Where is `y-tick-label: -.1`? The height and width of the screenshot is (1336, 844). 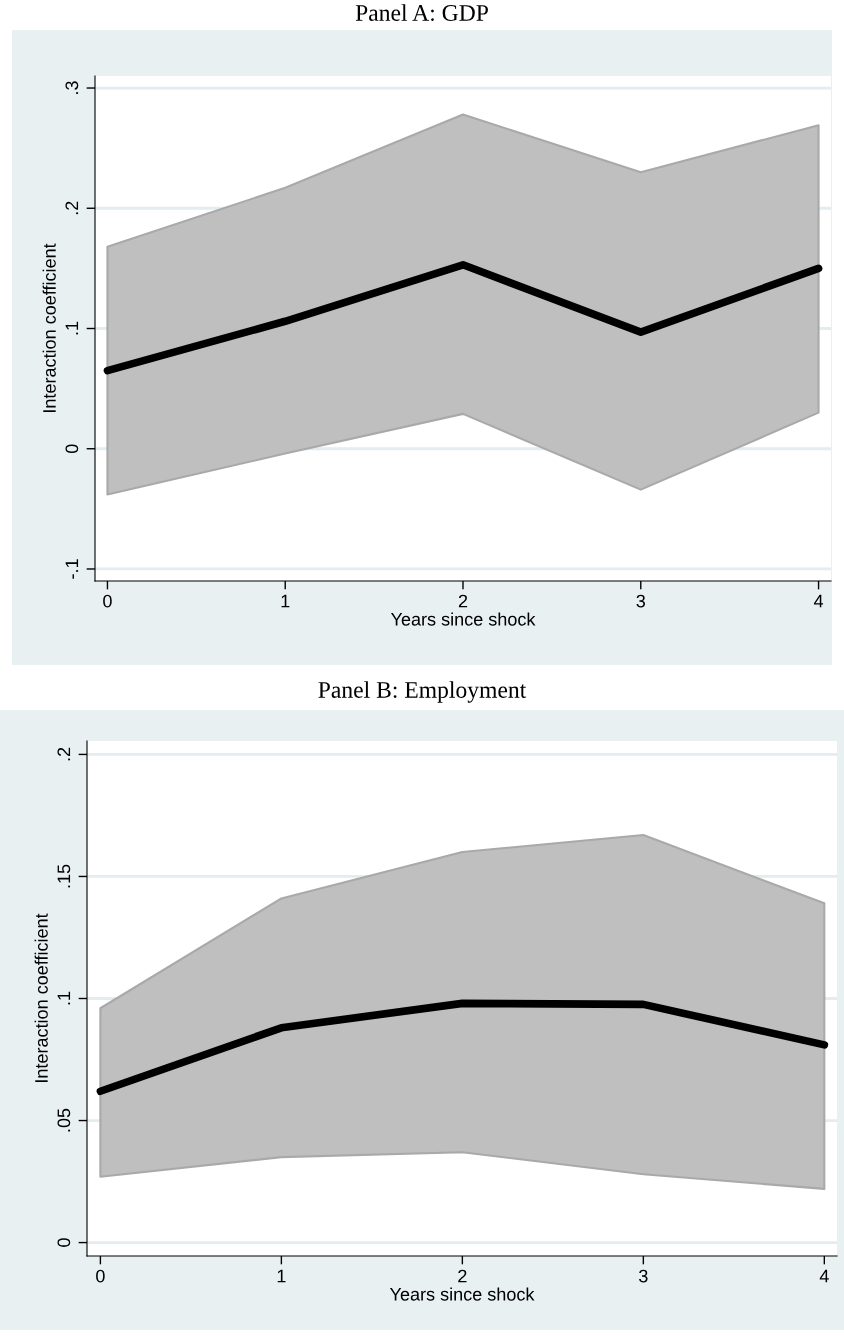
y-tick-label: -.1 is located at coordinates (72, 569).